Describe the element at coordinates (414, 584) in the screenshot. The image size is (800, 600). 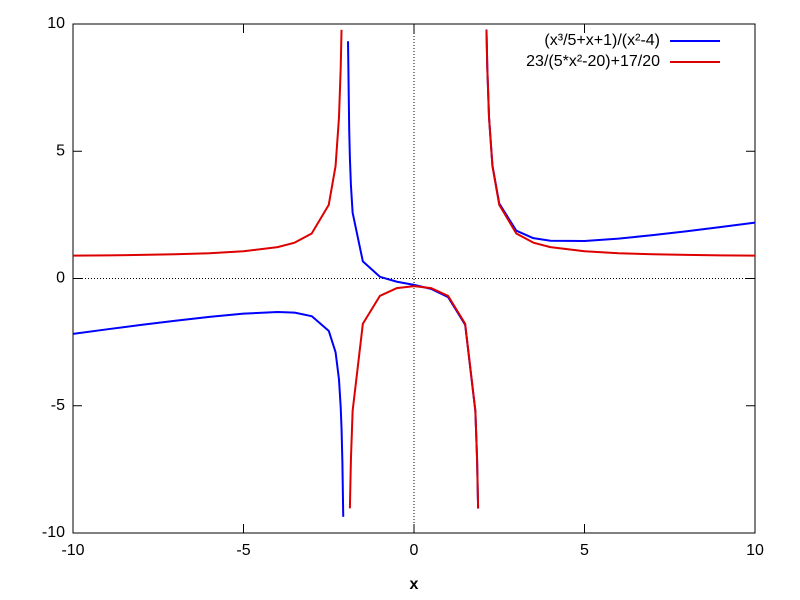
I see `x-axis-label: x` at that location.